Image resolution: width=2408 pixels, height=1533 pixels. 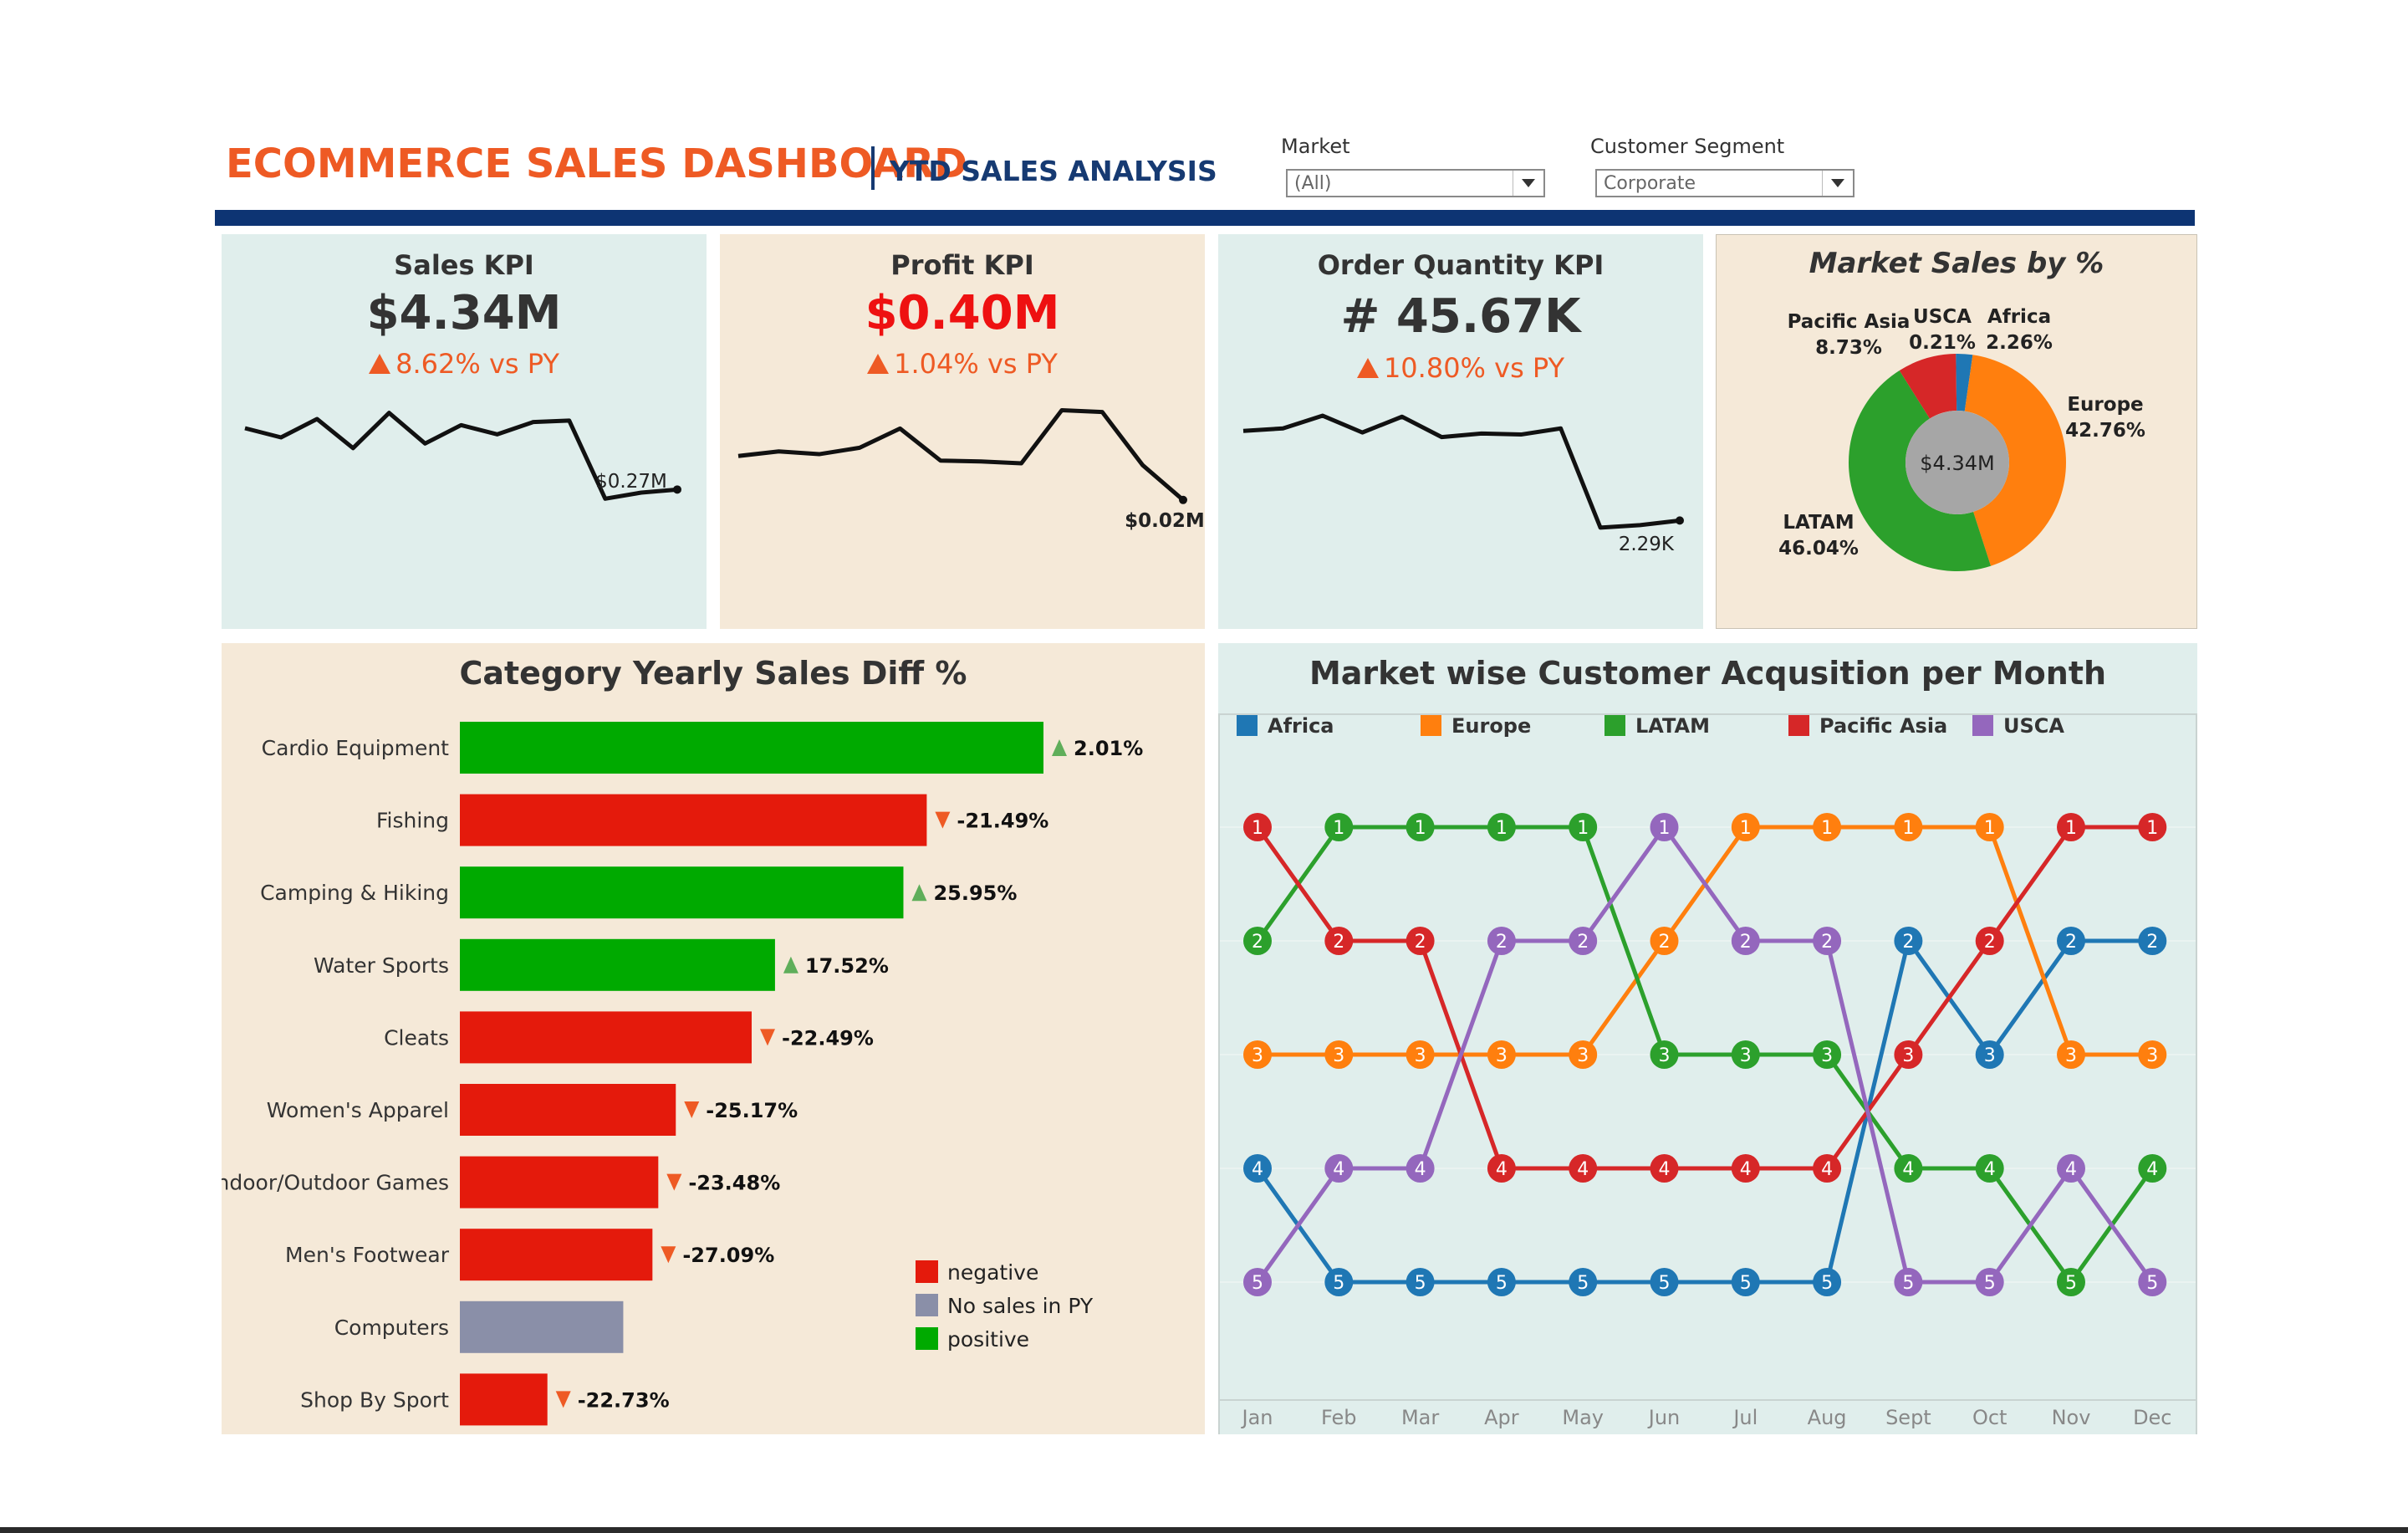 I want to click on series-point-label: 1, so click(x=1827, y=828).